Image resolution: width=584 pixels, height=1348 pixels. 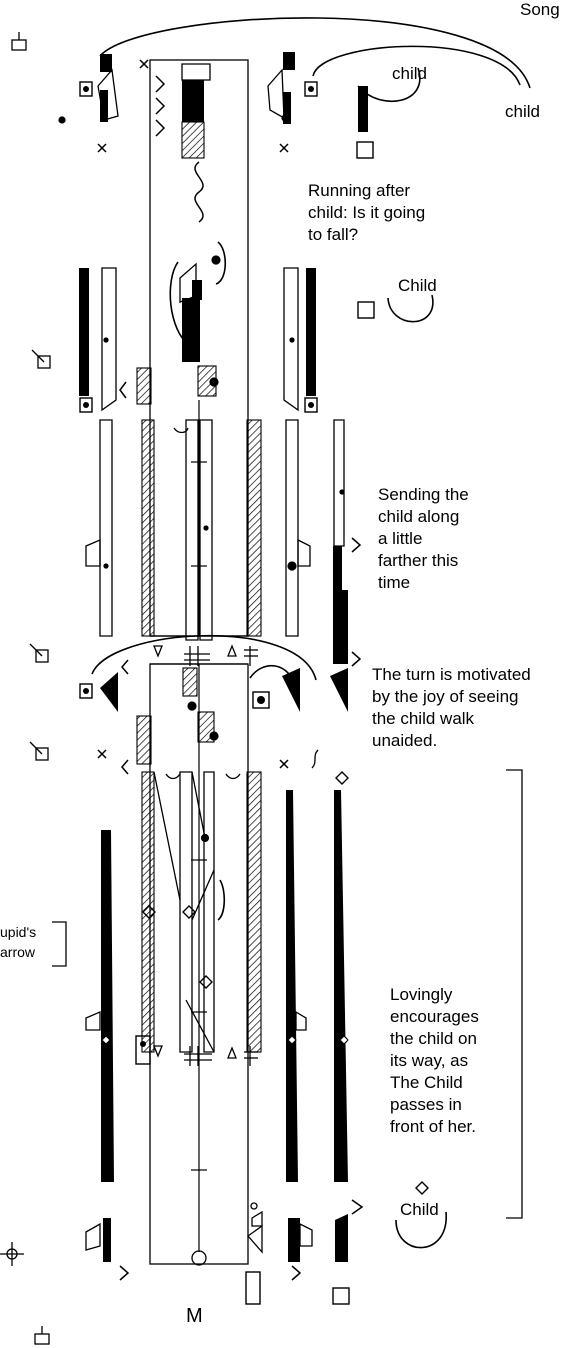 What do you see at coordinates (421, 1230) in the screenshot?
I see `child-hold-bow-bottom` at bounding box center [421, 1230].